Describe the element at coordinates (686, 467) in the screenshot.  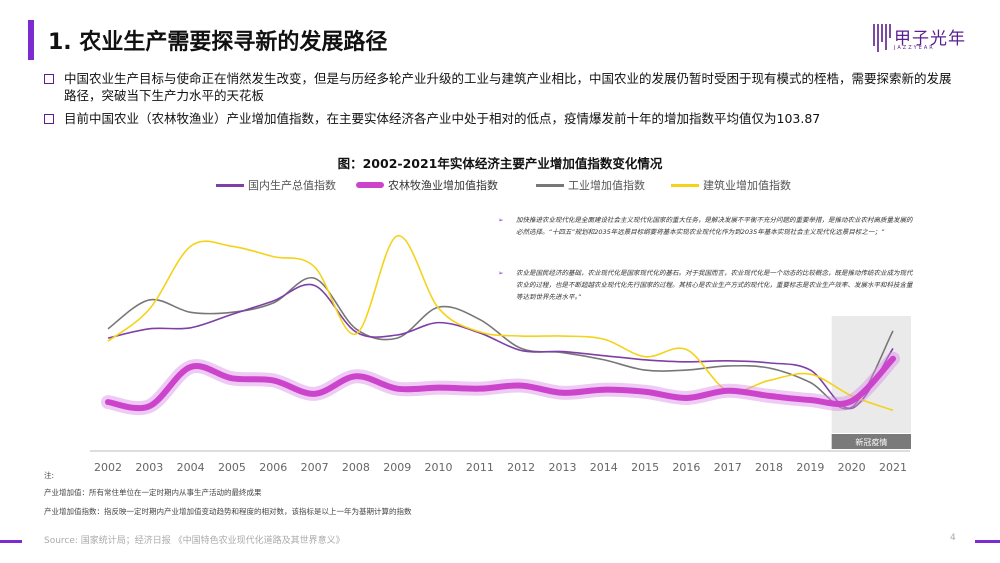
I see `x-tick-label: 2016` at that location.